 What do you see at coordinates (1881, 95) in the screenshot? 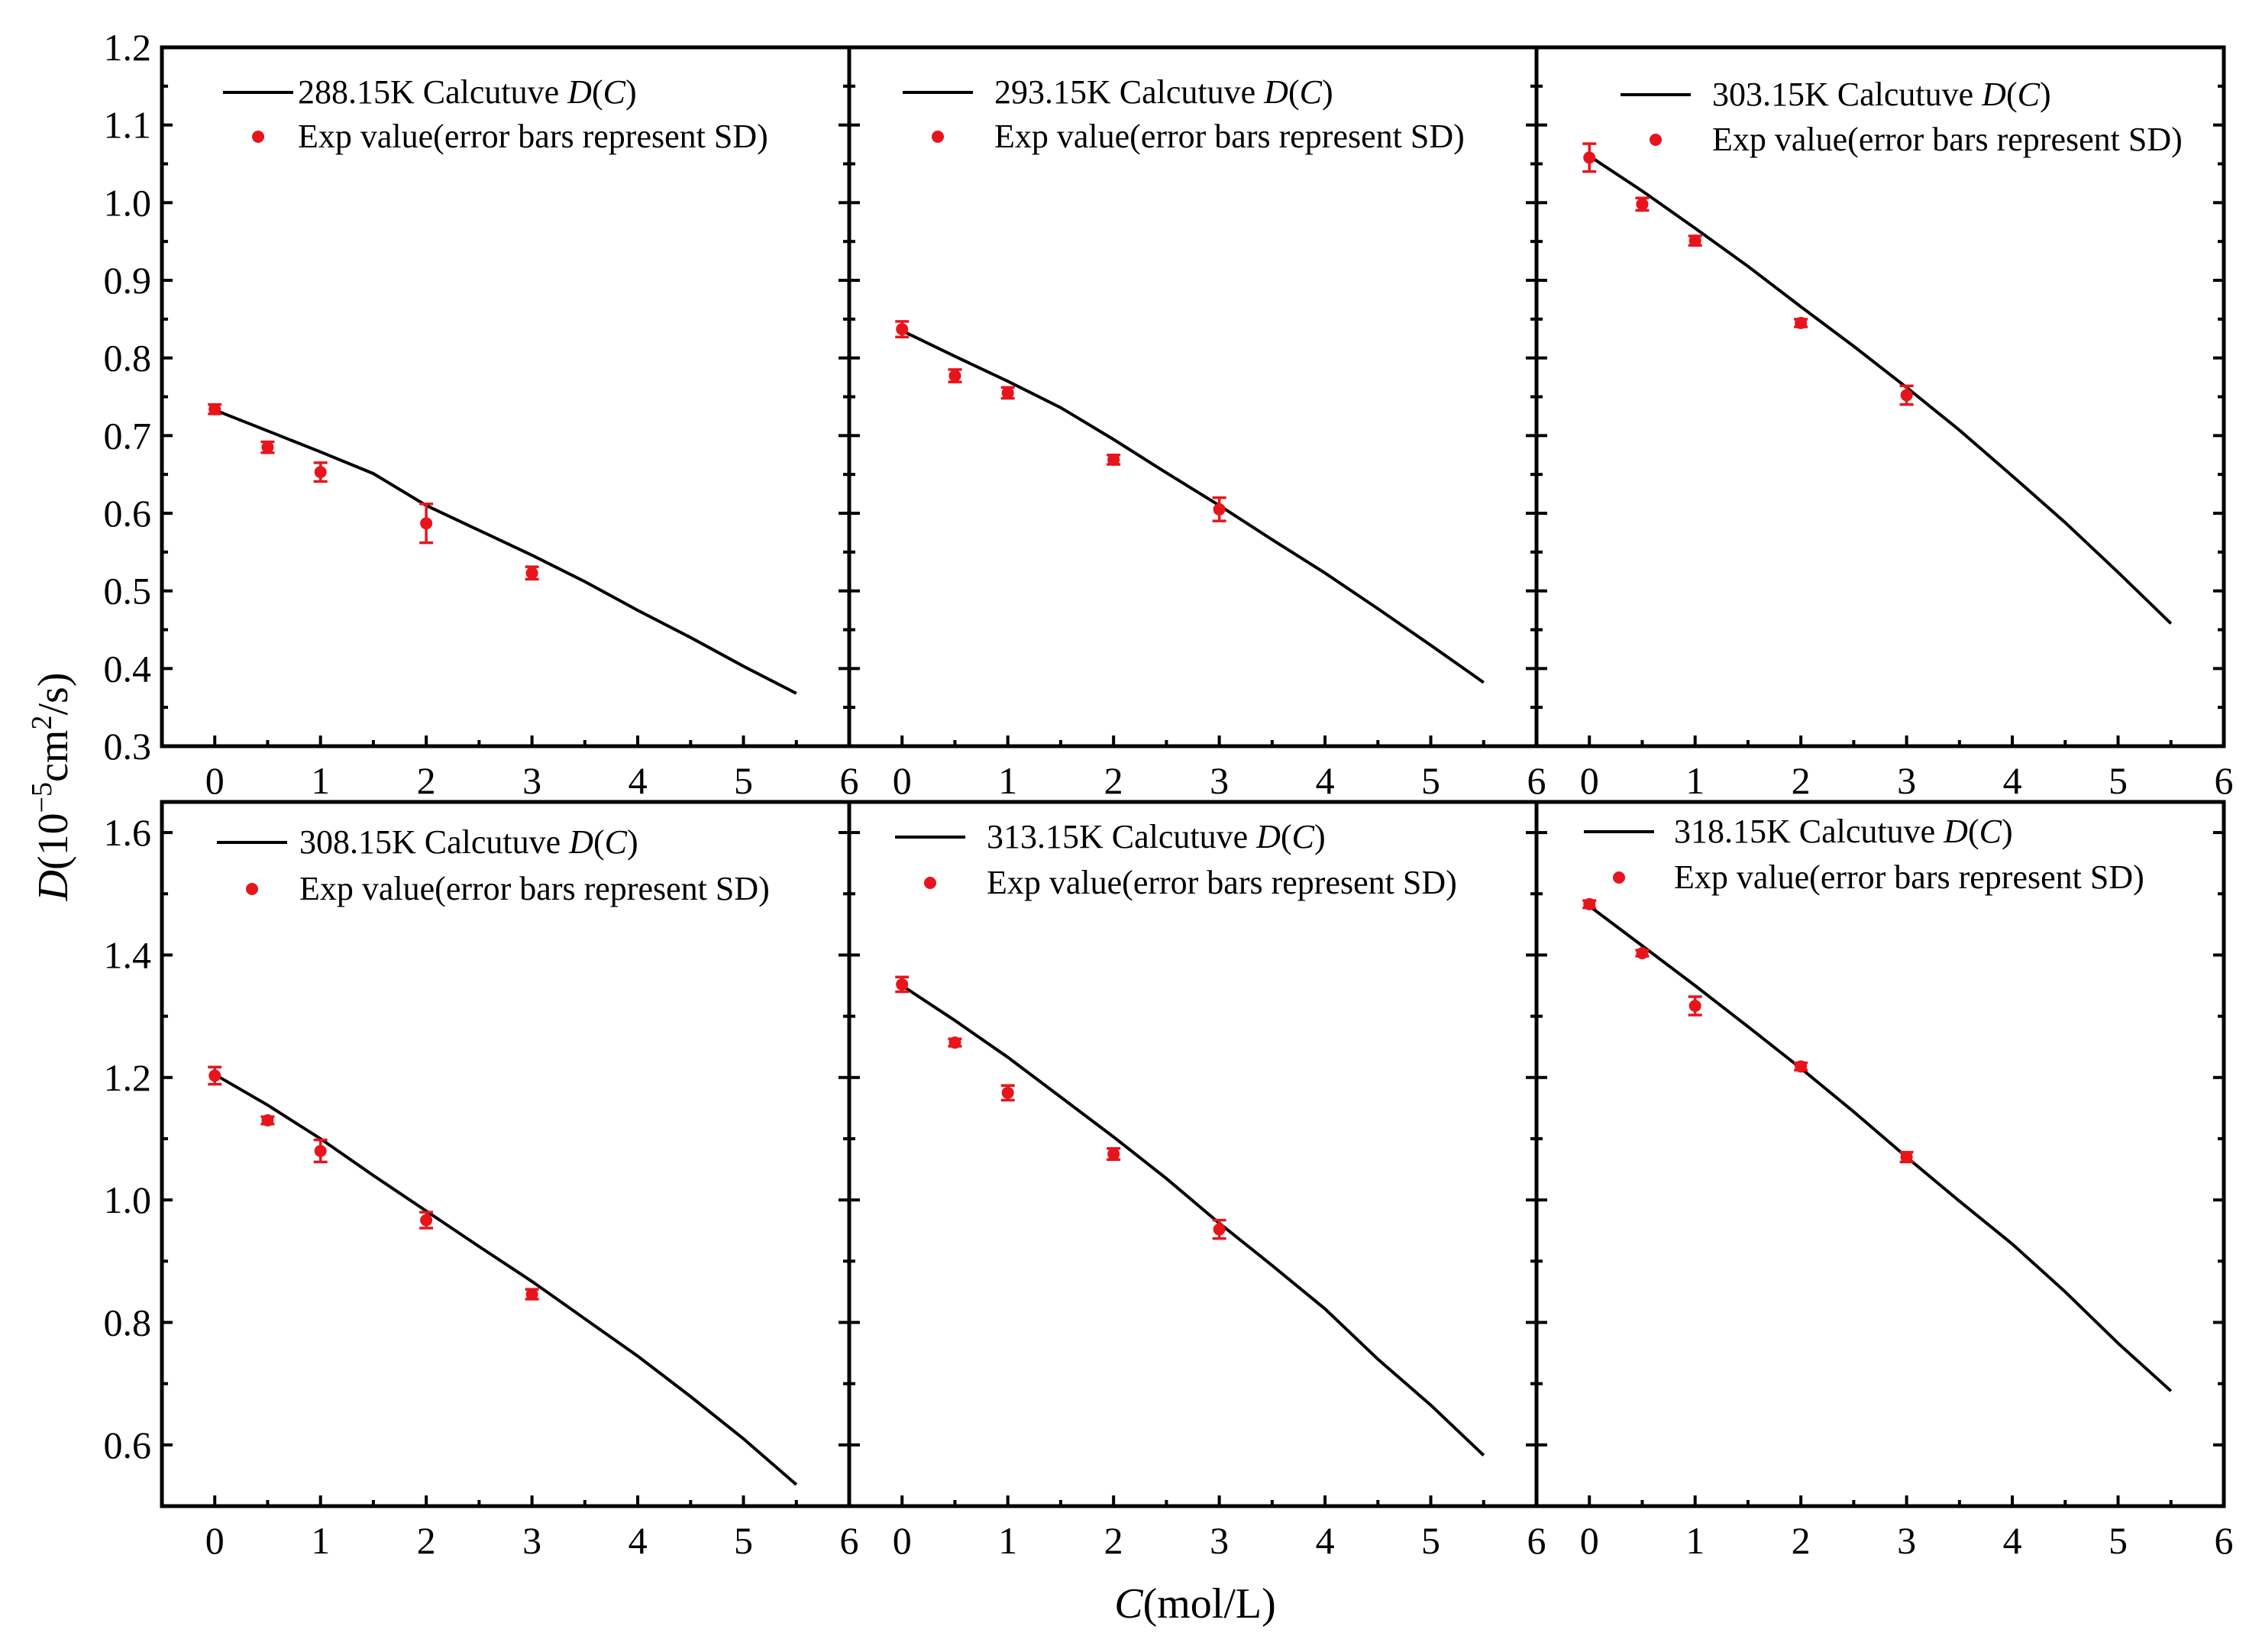
I see `legend-curve-label: 303.15K Calcutuve D(C)` at bounding box center [1881, 95].